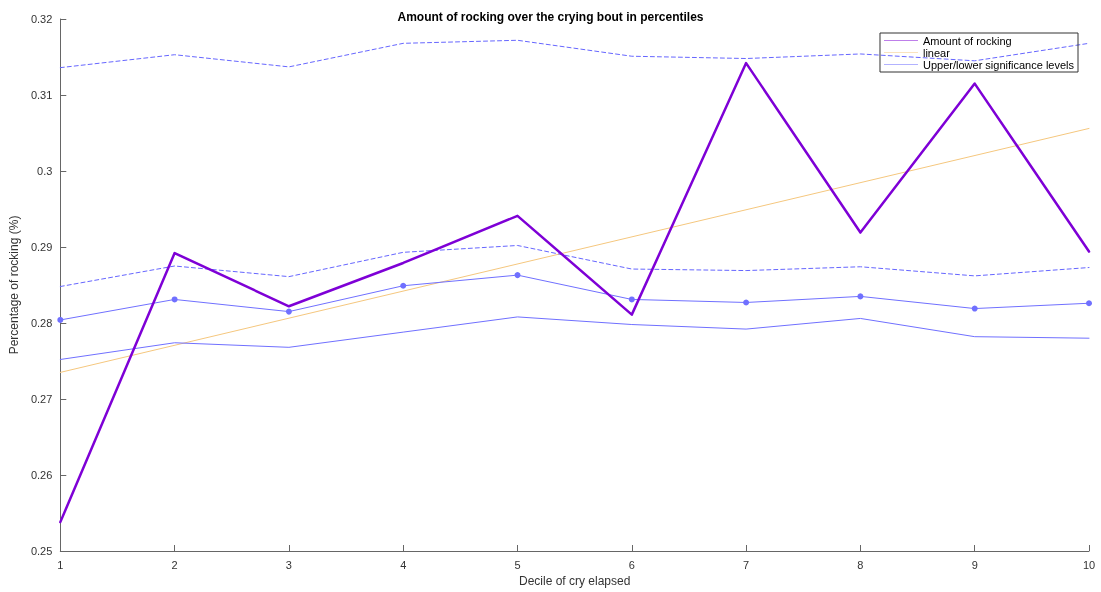  I want to click on y-tick-label: 0.3, so click(45, 171).